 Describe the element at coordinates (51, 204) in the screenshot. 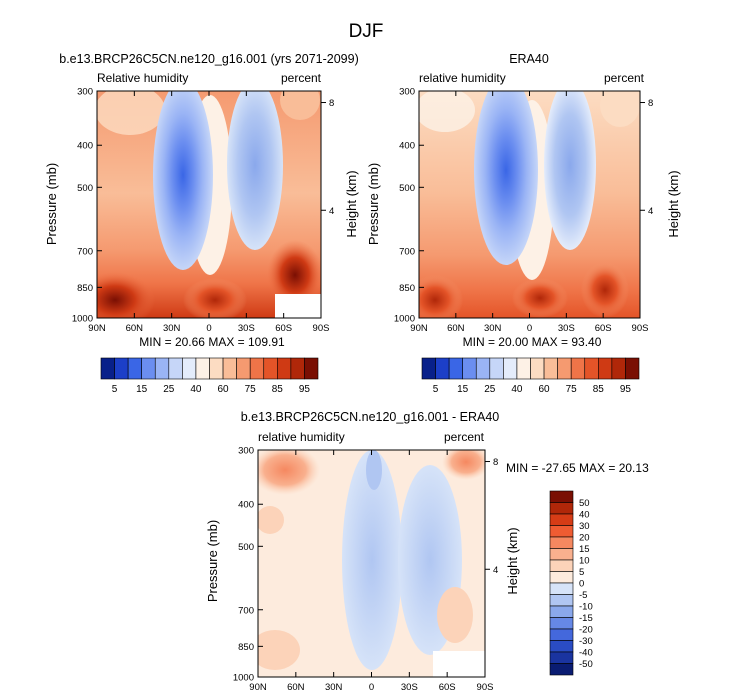

I see `panel-1-ylabel: Pressure (mb)` at that location.